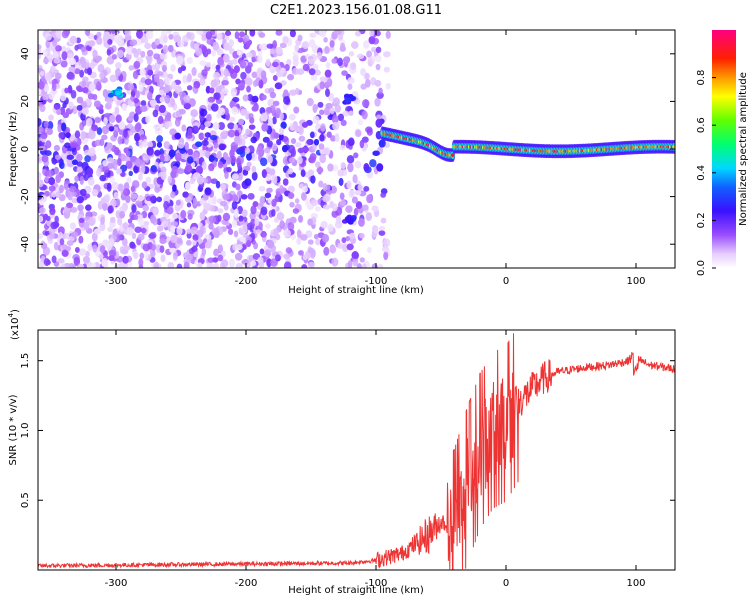  I want to click on colorbar-tick-label: 0.0, so click(701, 268).